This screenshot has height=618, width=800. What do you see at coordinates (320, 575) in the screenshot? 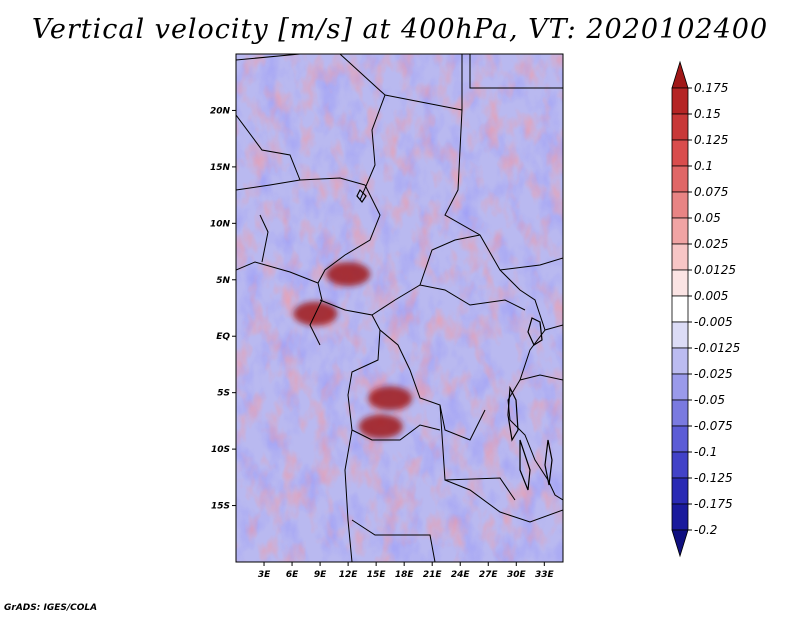
I see `x-tick-label: 9E` at bounding box center [320, 575].